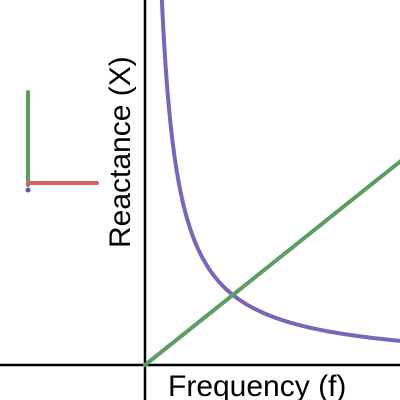 The width and height of the screenshot is (400, 400). What do you see at coordinates (62, 141) in the screenshot?
I see `legend-marker` at bounding box center [62, 141].